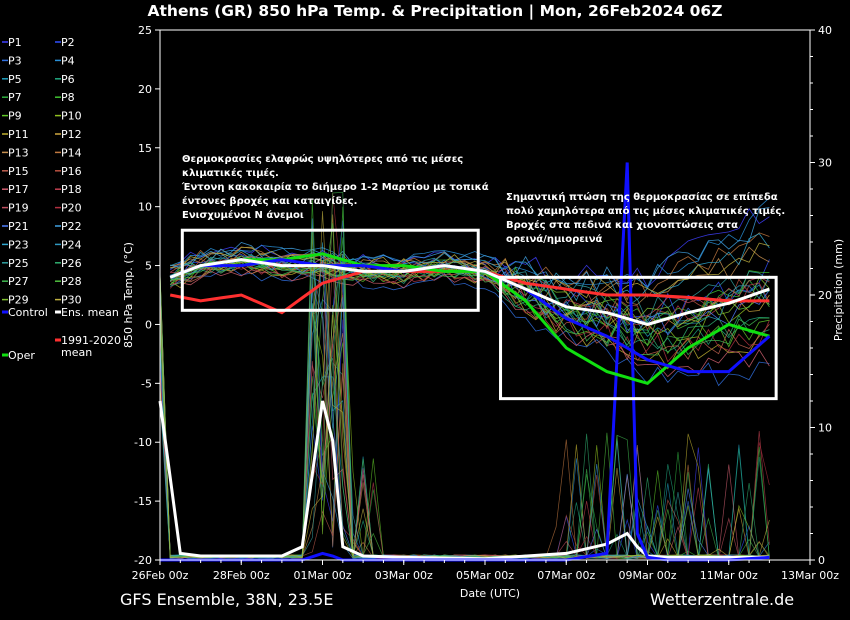 This screenshot has height=620, width=850. I want to click on legend-label: P28, so click(71, 281).